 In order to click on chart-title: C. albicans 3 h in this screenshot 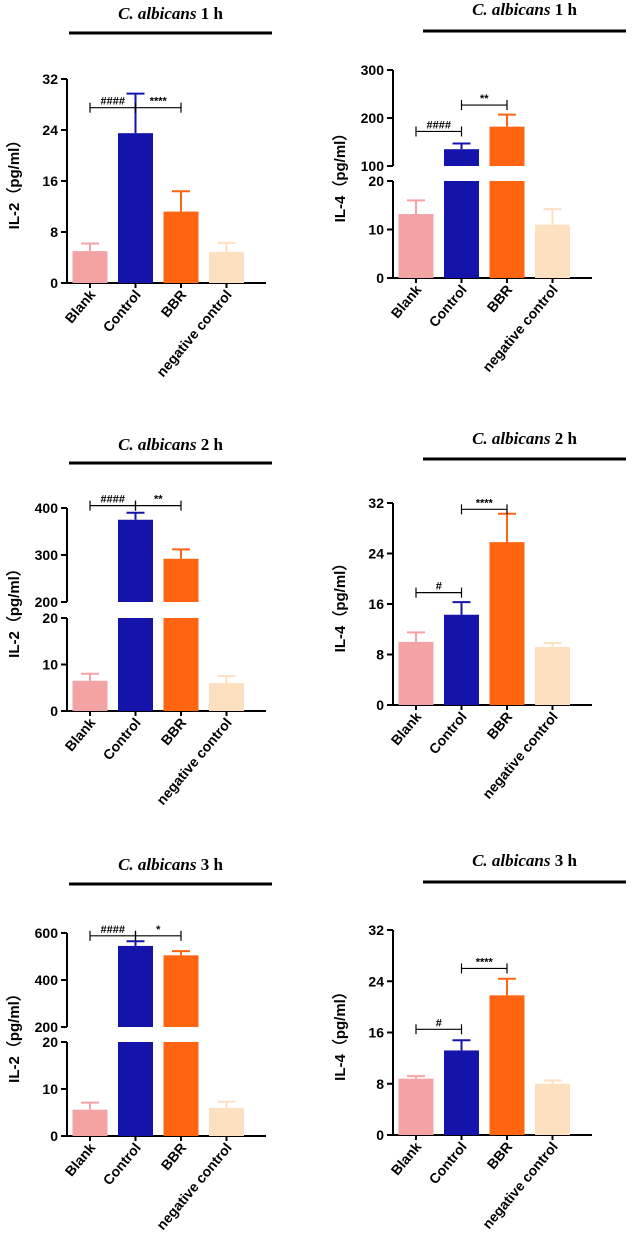, I will do `click(170, 864)`.